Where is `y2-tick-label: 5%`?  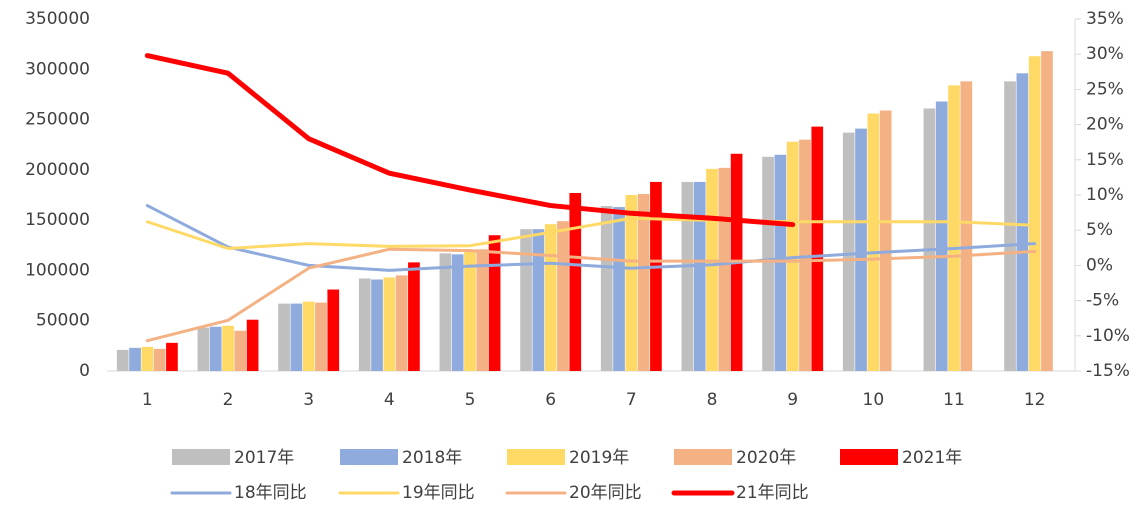
y2-tick-label: 5% is located at coordinates (1099, 230).